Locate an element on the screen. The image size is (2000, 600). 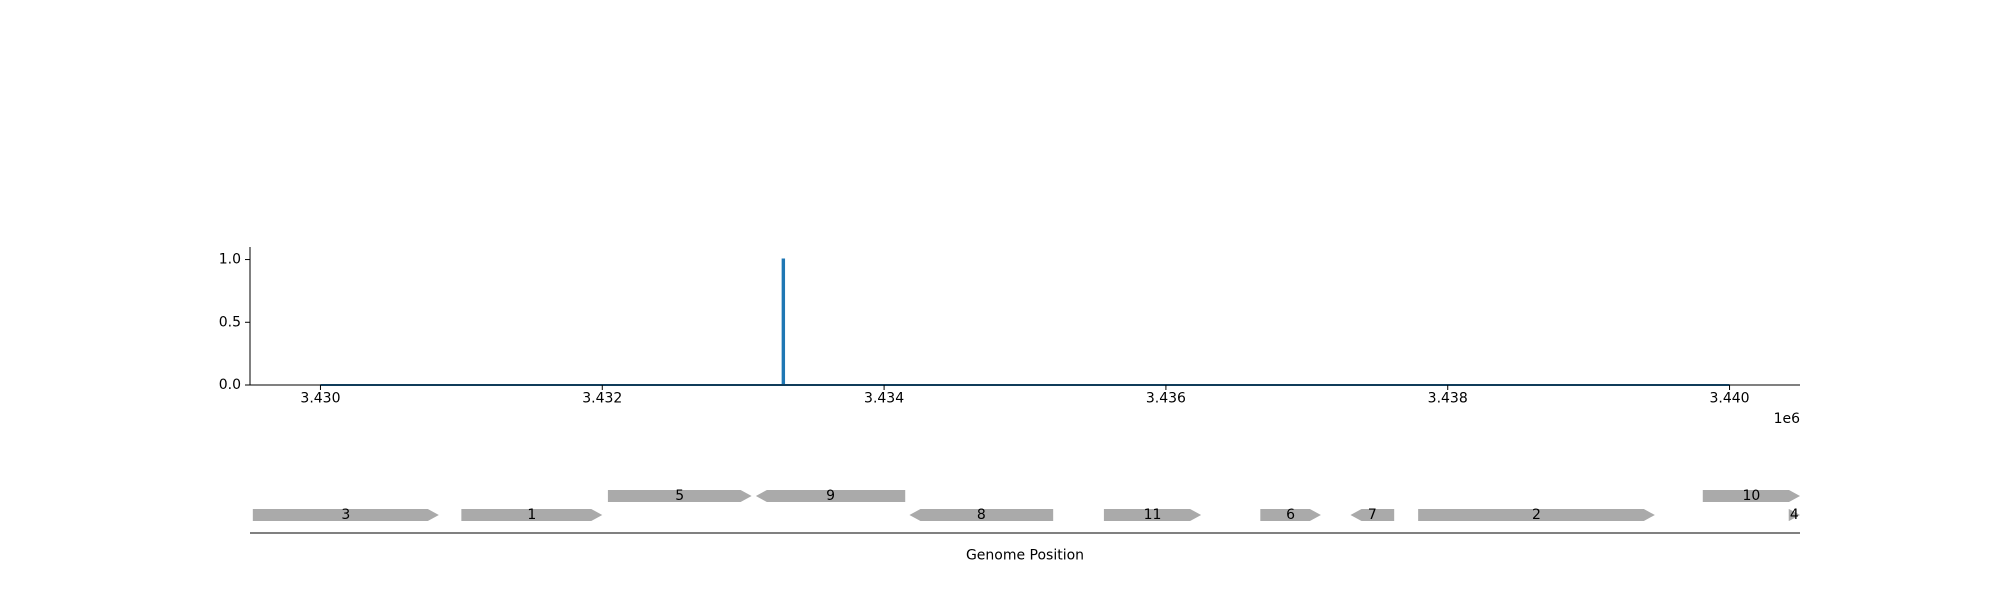
gene-label-7: 7 is located at coordinates (1372, 515).